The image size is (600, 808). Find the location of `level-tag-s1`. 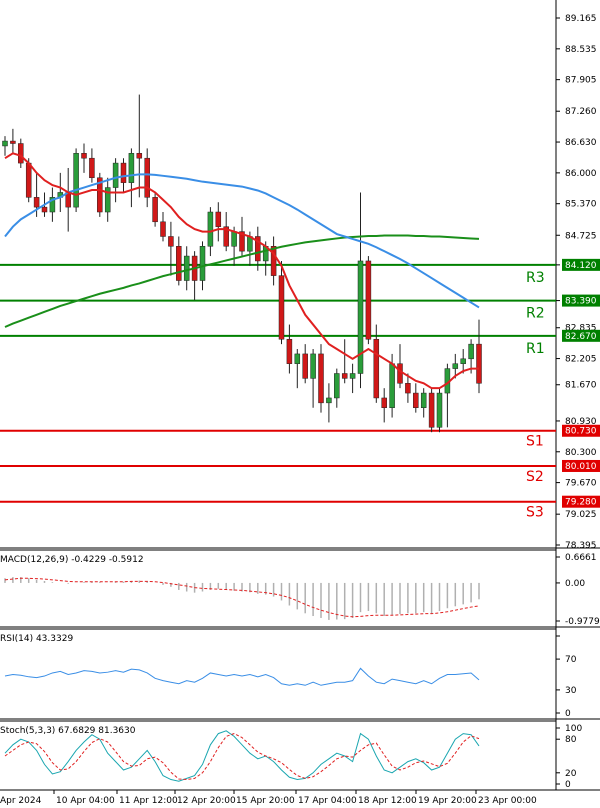

level-tag-s1 is located at coordinates (581, 430).